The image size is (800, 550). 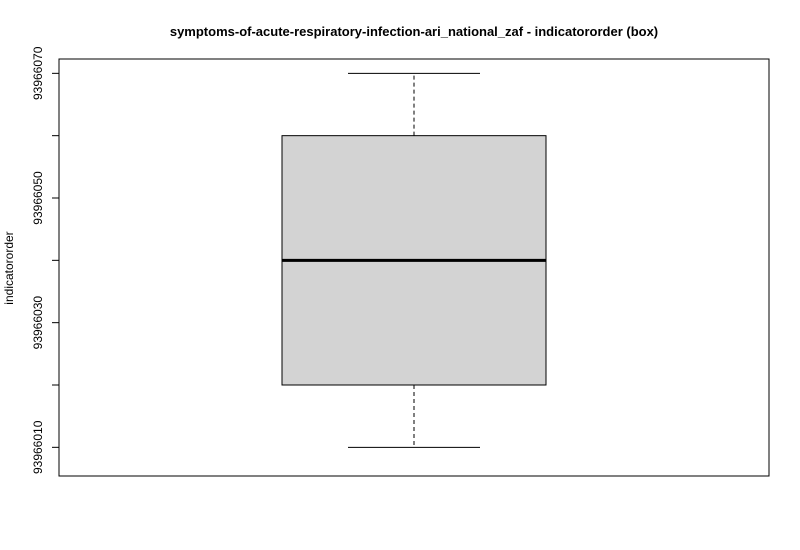 I want to click on y-tick-label: 93966070, so click(x=38, y=73).